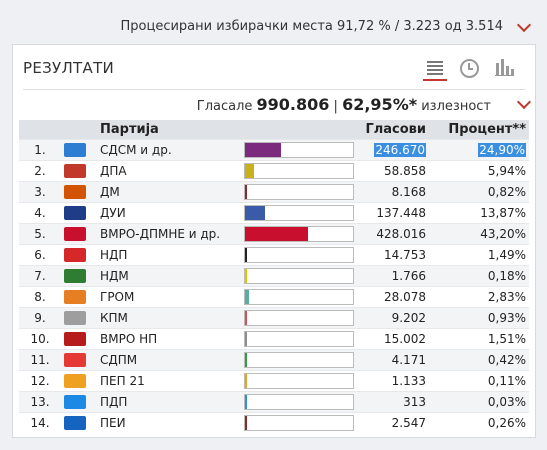  Describe the element at coordinates (408, 423) in the screenshot. I see `row-votes: 2.547` at that location.